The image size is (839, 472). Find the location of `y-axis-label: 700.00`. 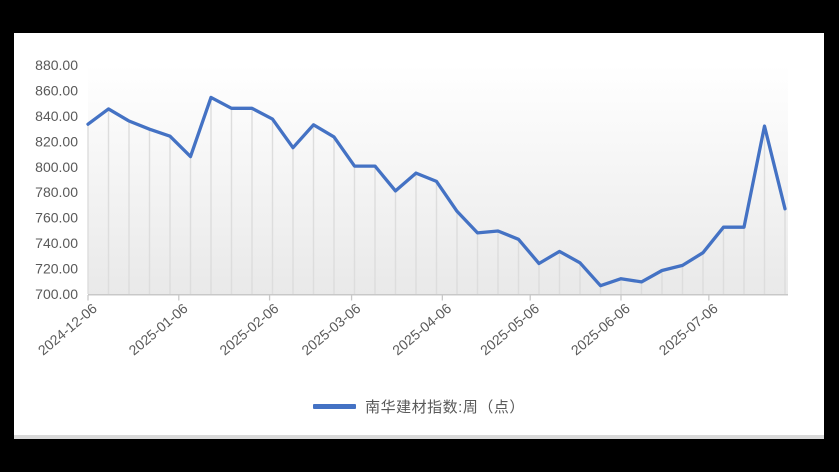

y-axis-label: 700.00 is located at coordinates (56, 294).